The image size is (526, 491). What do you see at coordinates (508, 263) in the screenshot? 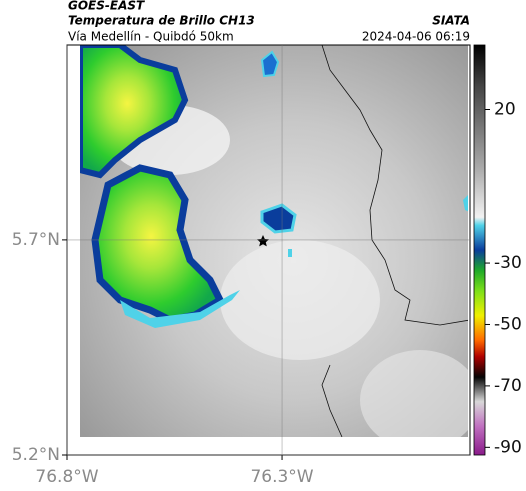
I see `colorbar-tick-label: -30` at bounding box center [508, 263].